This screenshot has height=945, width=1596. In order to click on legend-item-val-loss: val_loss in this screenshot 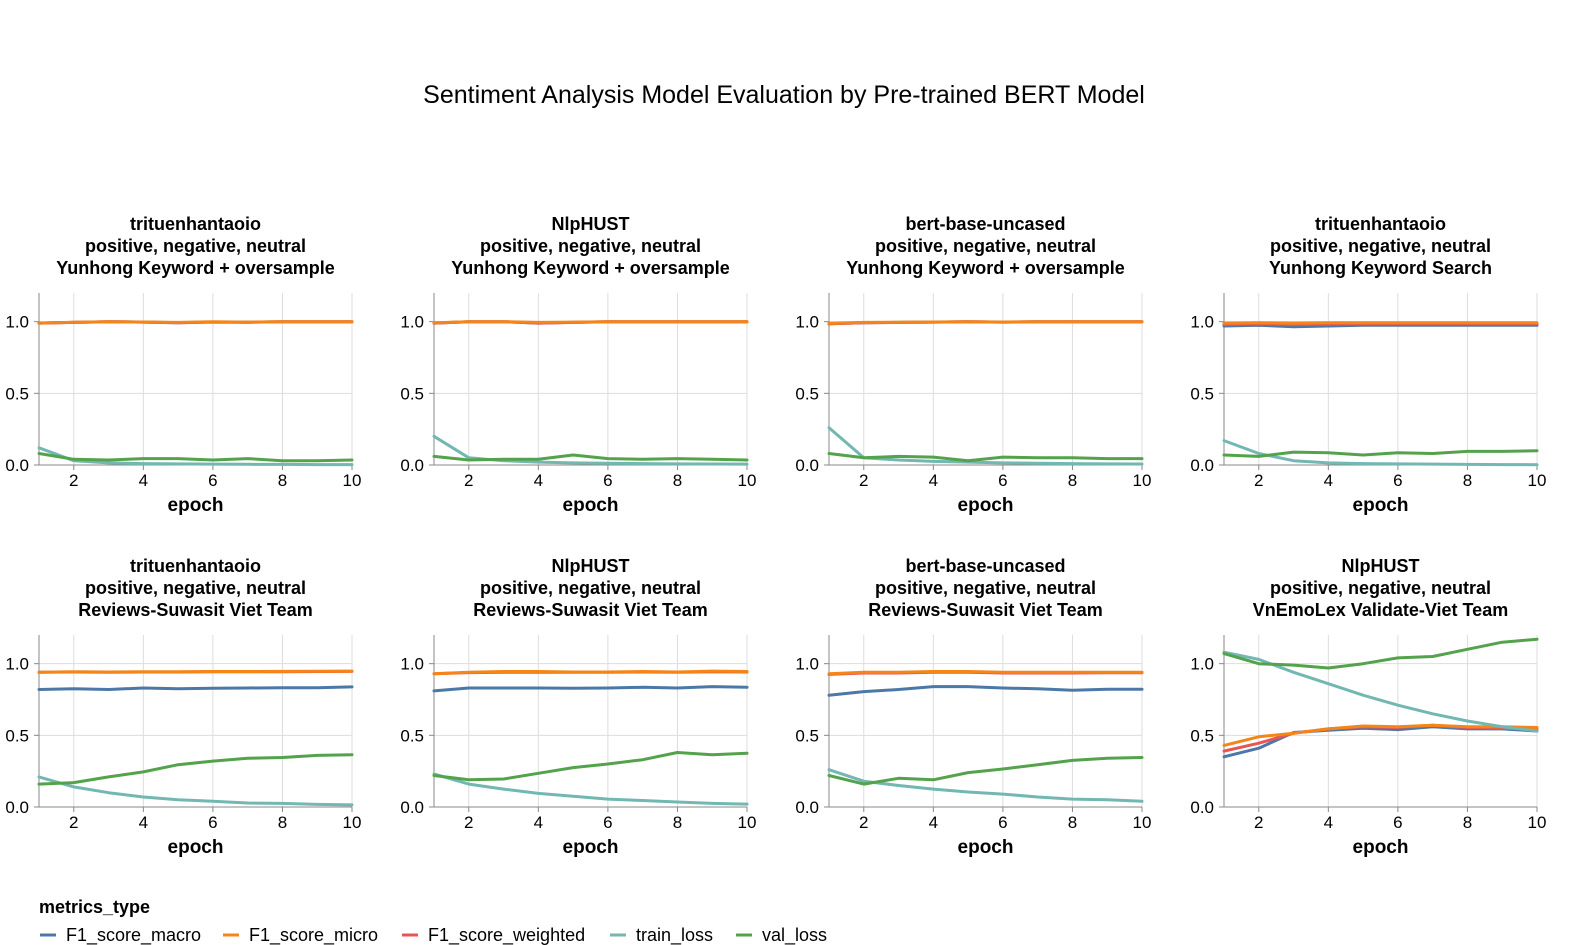, I will do `click(781, 935)`.